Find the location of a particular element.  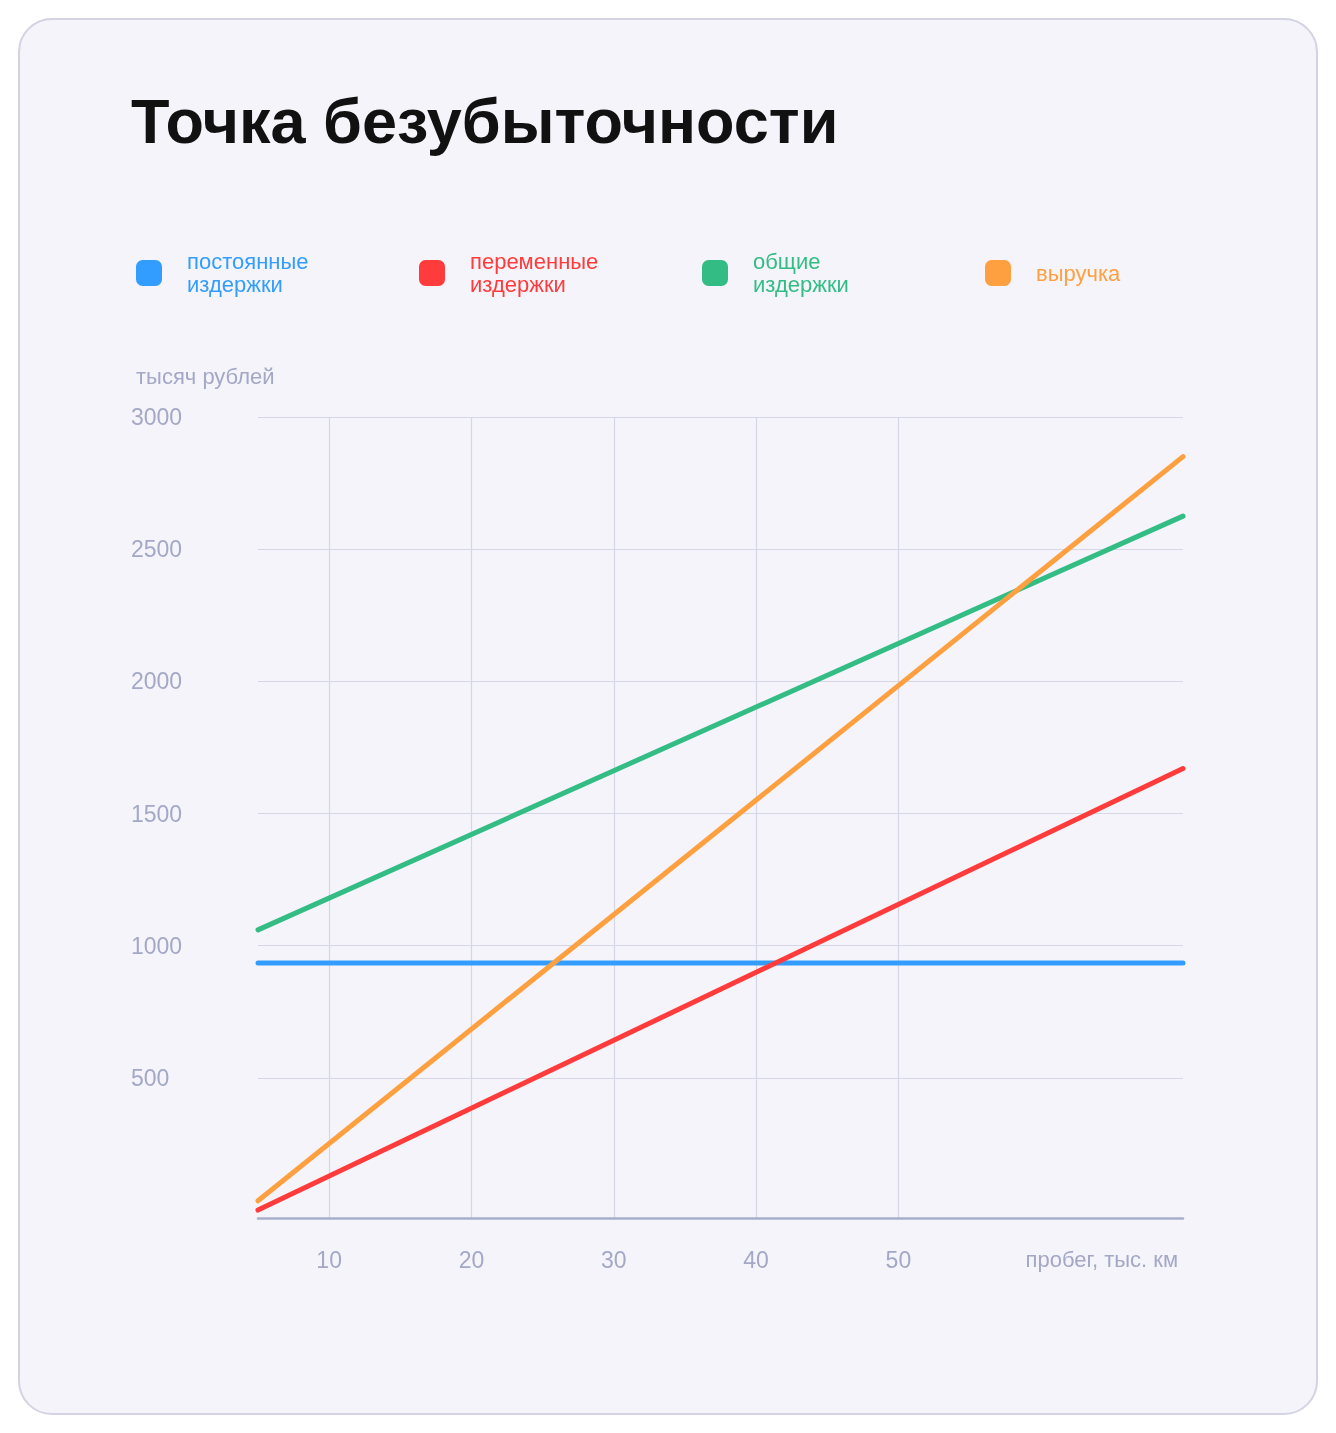

x-tick-label: 20 is located at coordinates (471, 1259).